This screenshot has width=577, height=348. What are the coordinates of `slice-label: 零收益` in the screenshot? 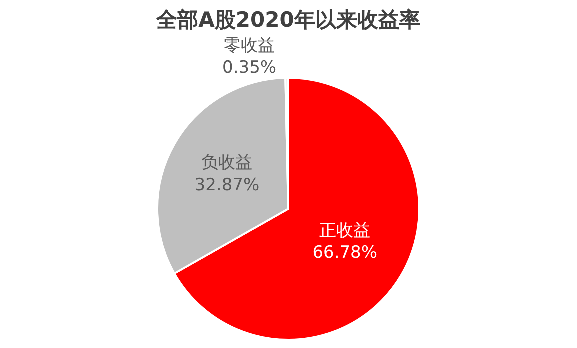 It's located at (250, 46).